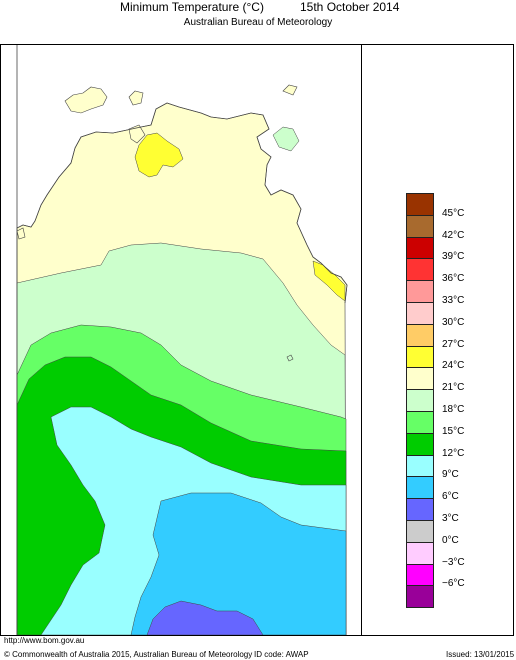 This screenshot has width=516, height=660. I want to click on legend-label: 33°C, so click(453, 300).